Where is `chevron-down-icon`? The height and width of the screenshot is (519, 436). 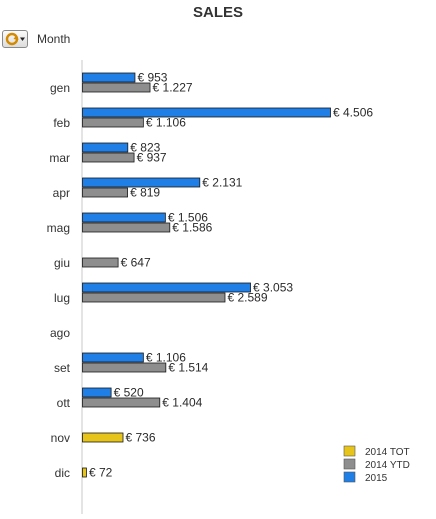 chevron-down-icon is located at coordinates (22, 39).